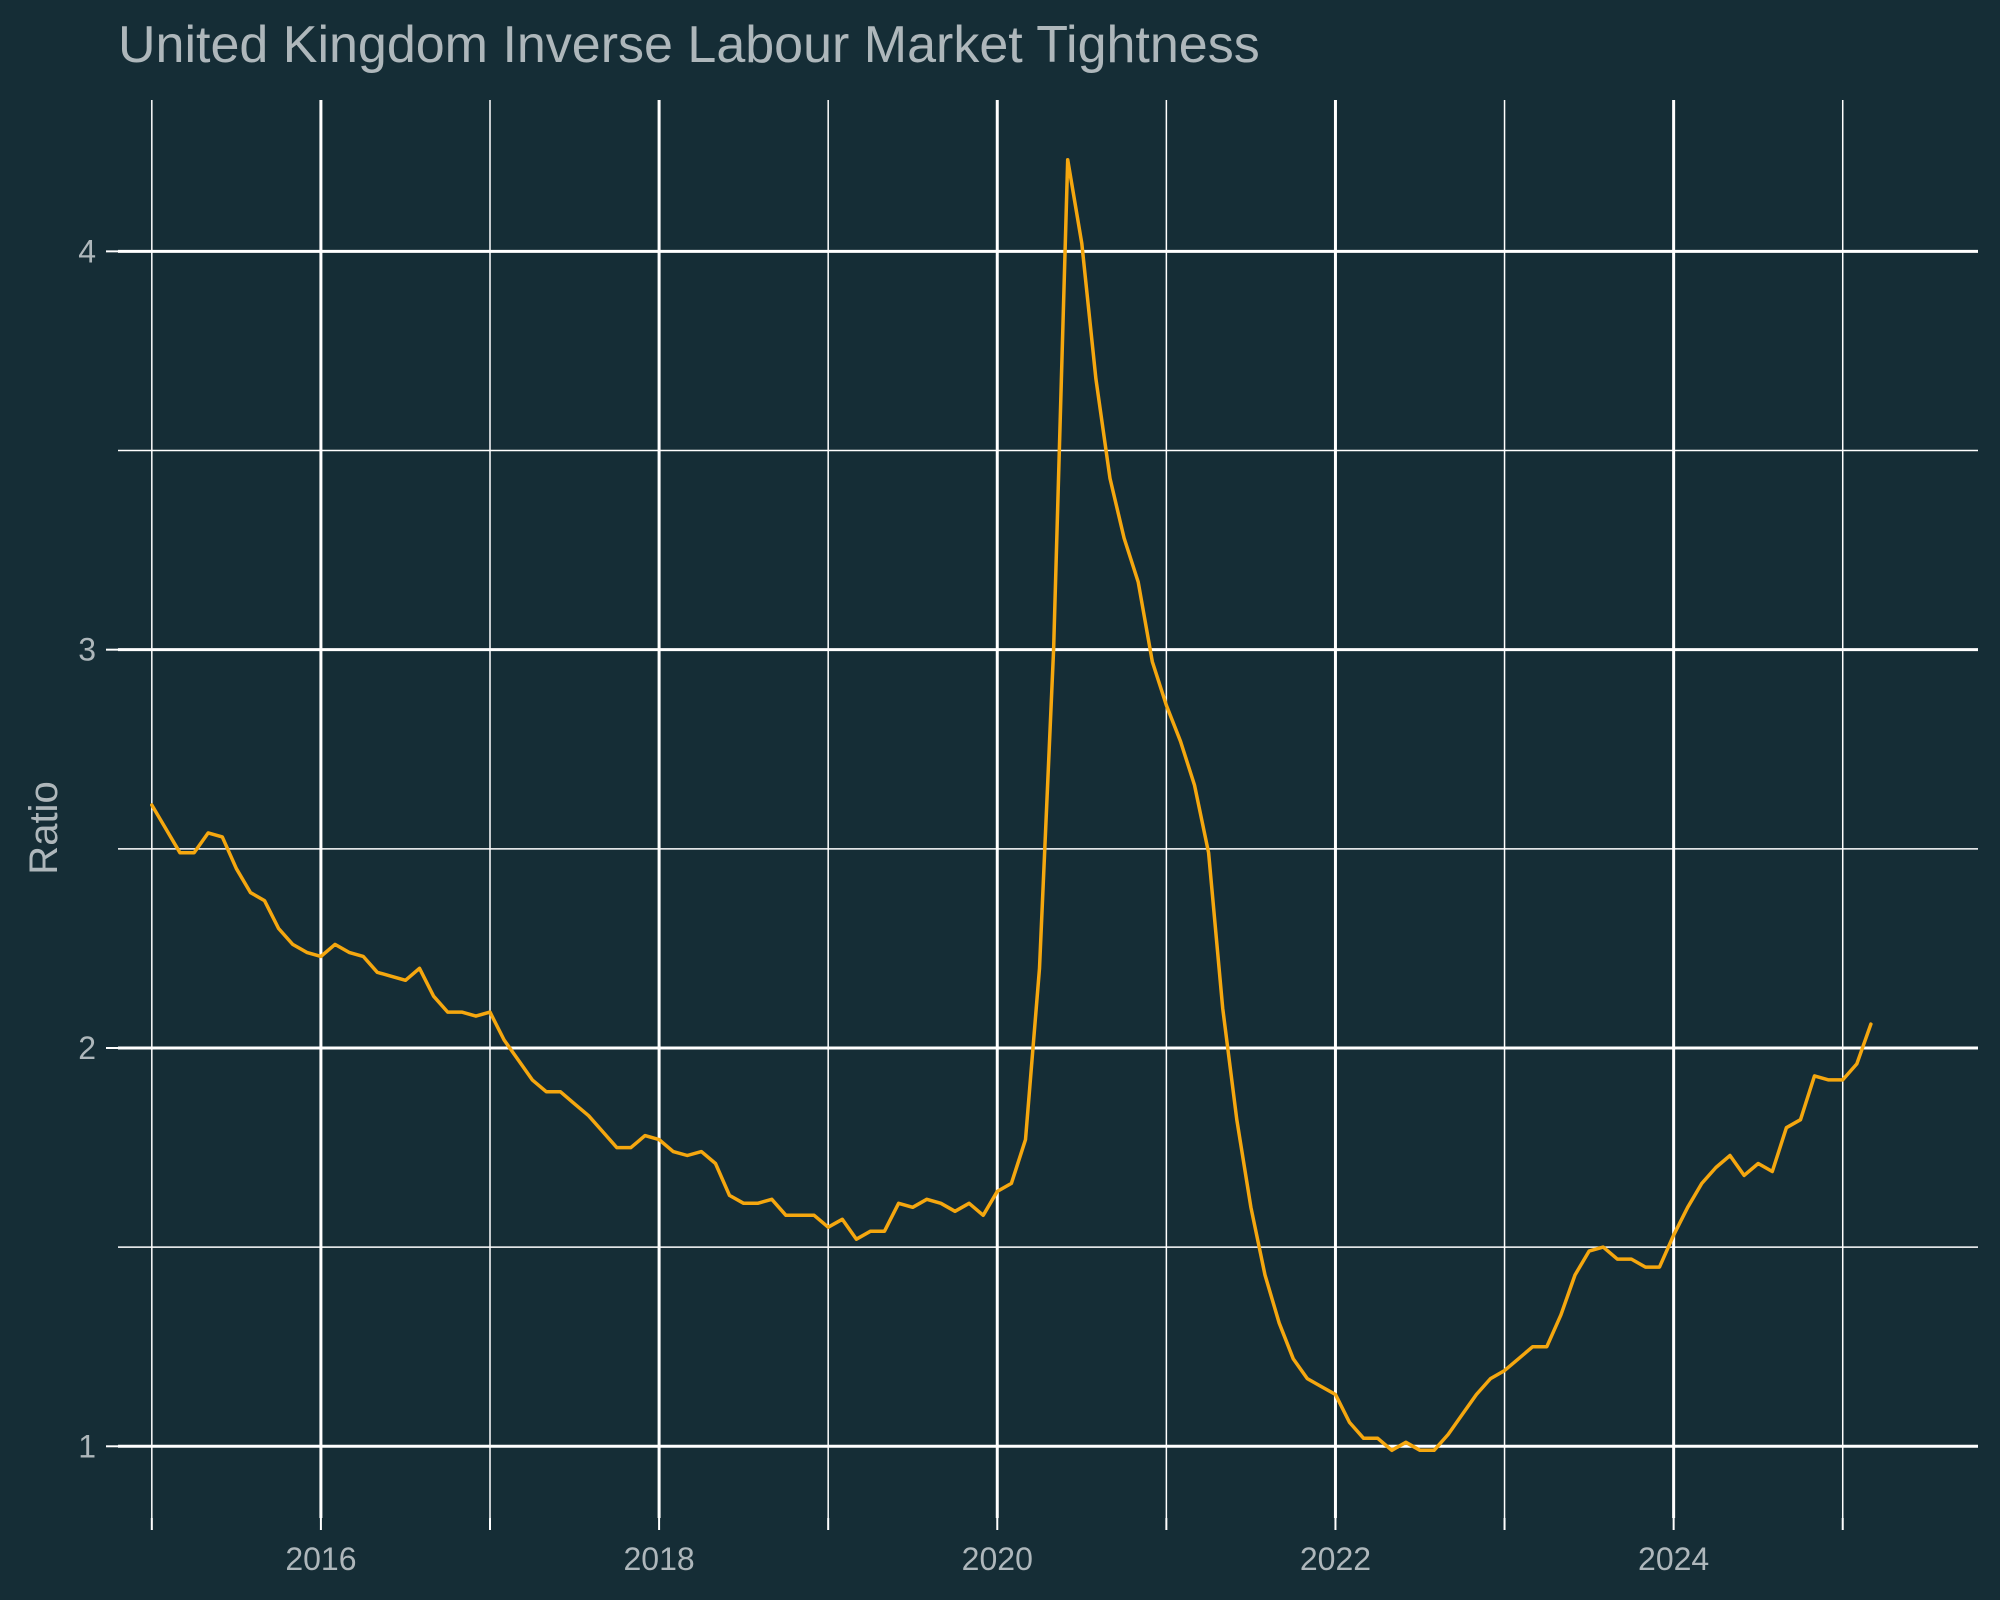 This screenshot has width=2000, height=1600. I want to click on x-tick-label-2022: 2022, so click(1335, 1559).